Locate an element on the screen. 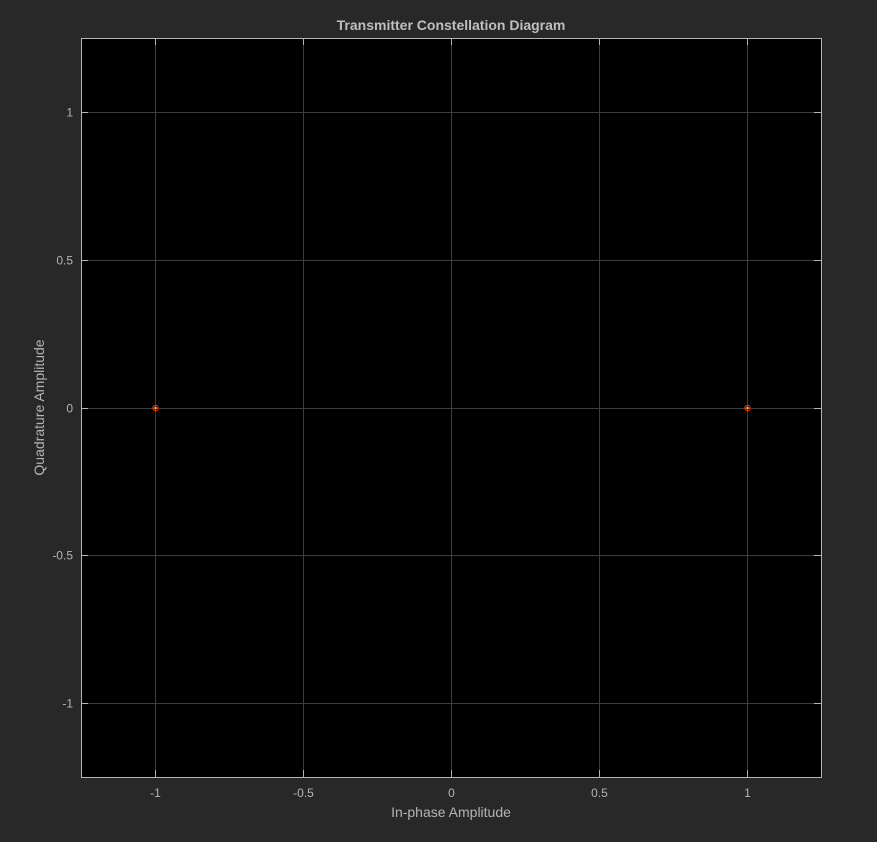 The height and width of the screenshot is (842, 877). y-tick-label: 0.5 is located at coordinates (64, 261).